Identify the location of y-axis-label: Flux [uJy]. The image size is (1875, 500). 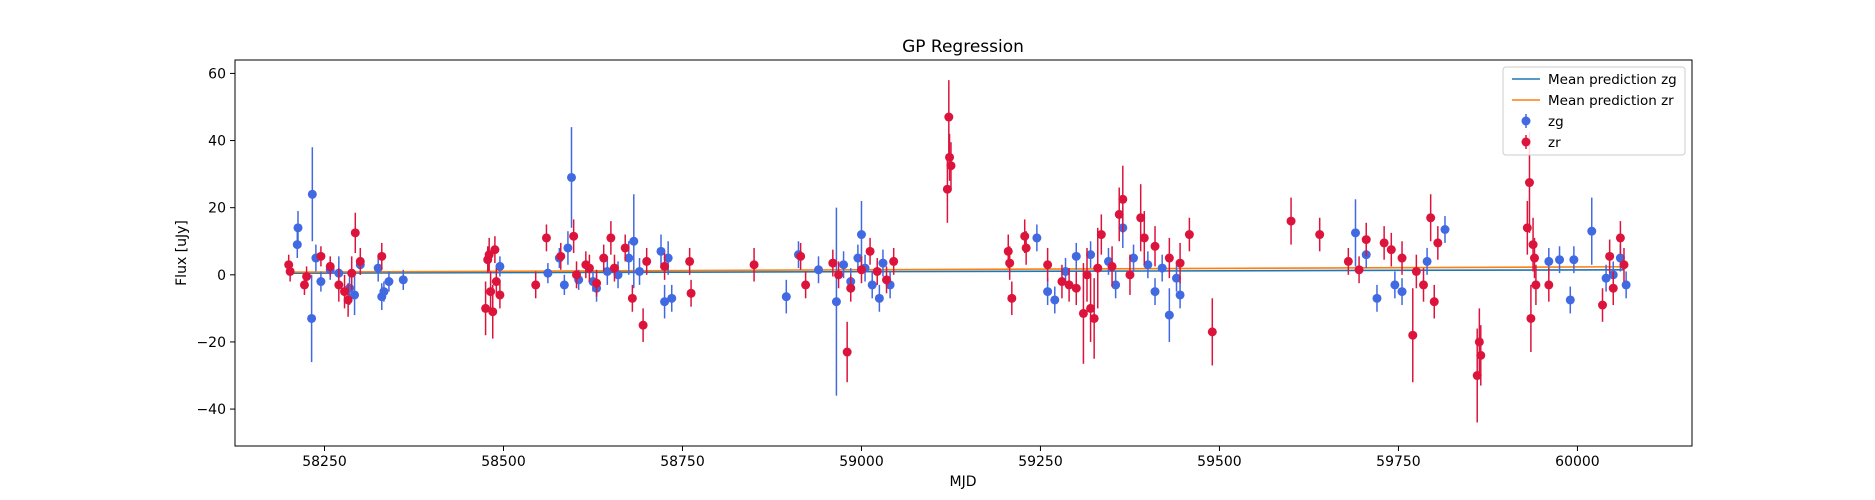
(182, 253).